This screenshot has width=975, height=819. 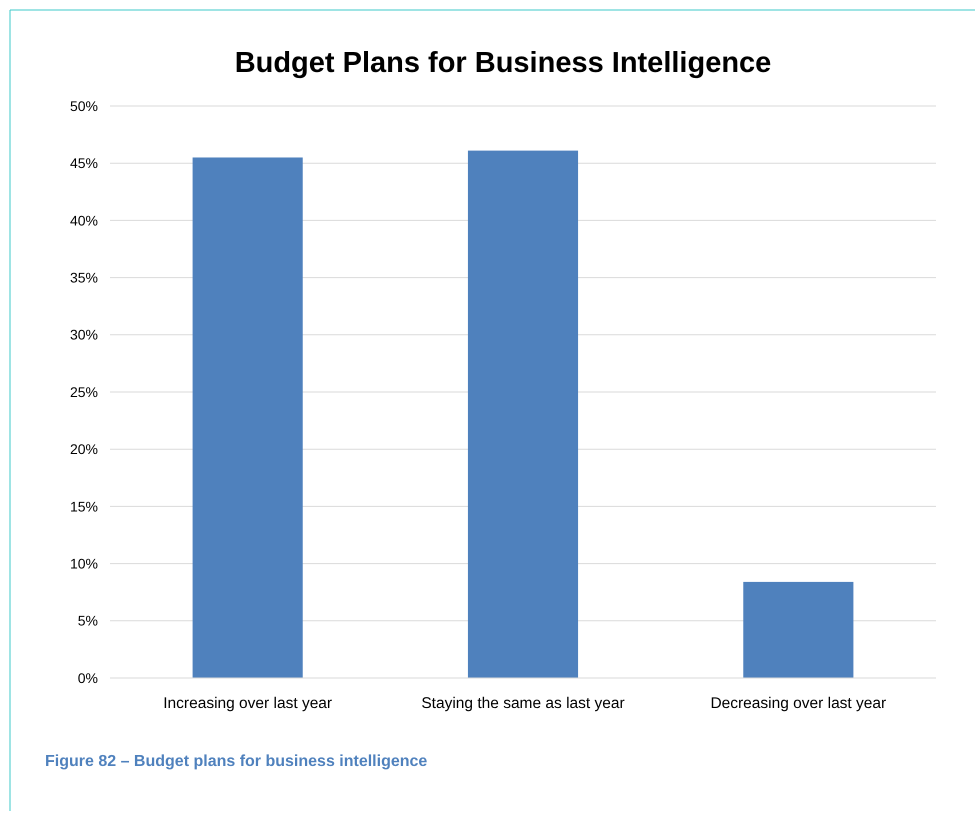 What do you see at coordinates (84, 163) in the screenshot?
I see `y-tick-label: 45%` at bounding box center [84, 163].